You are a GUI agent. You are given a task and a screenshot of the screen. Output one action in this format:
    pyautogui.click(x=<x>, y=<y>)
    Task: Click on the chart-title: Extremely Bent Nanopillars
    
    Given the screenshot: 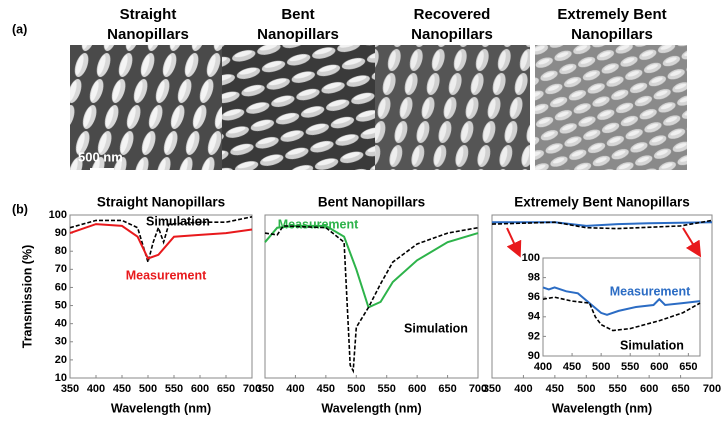 What is the action you would take?
    pyautogui.click(x=602, y=202)
    